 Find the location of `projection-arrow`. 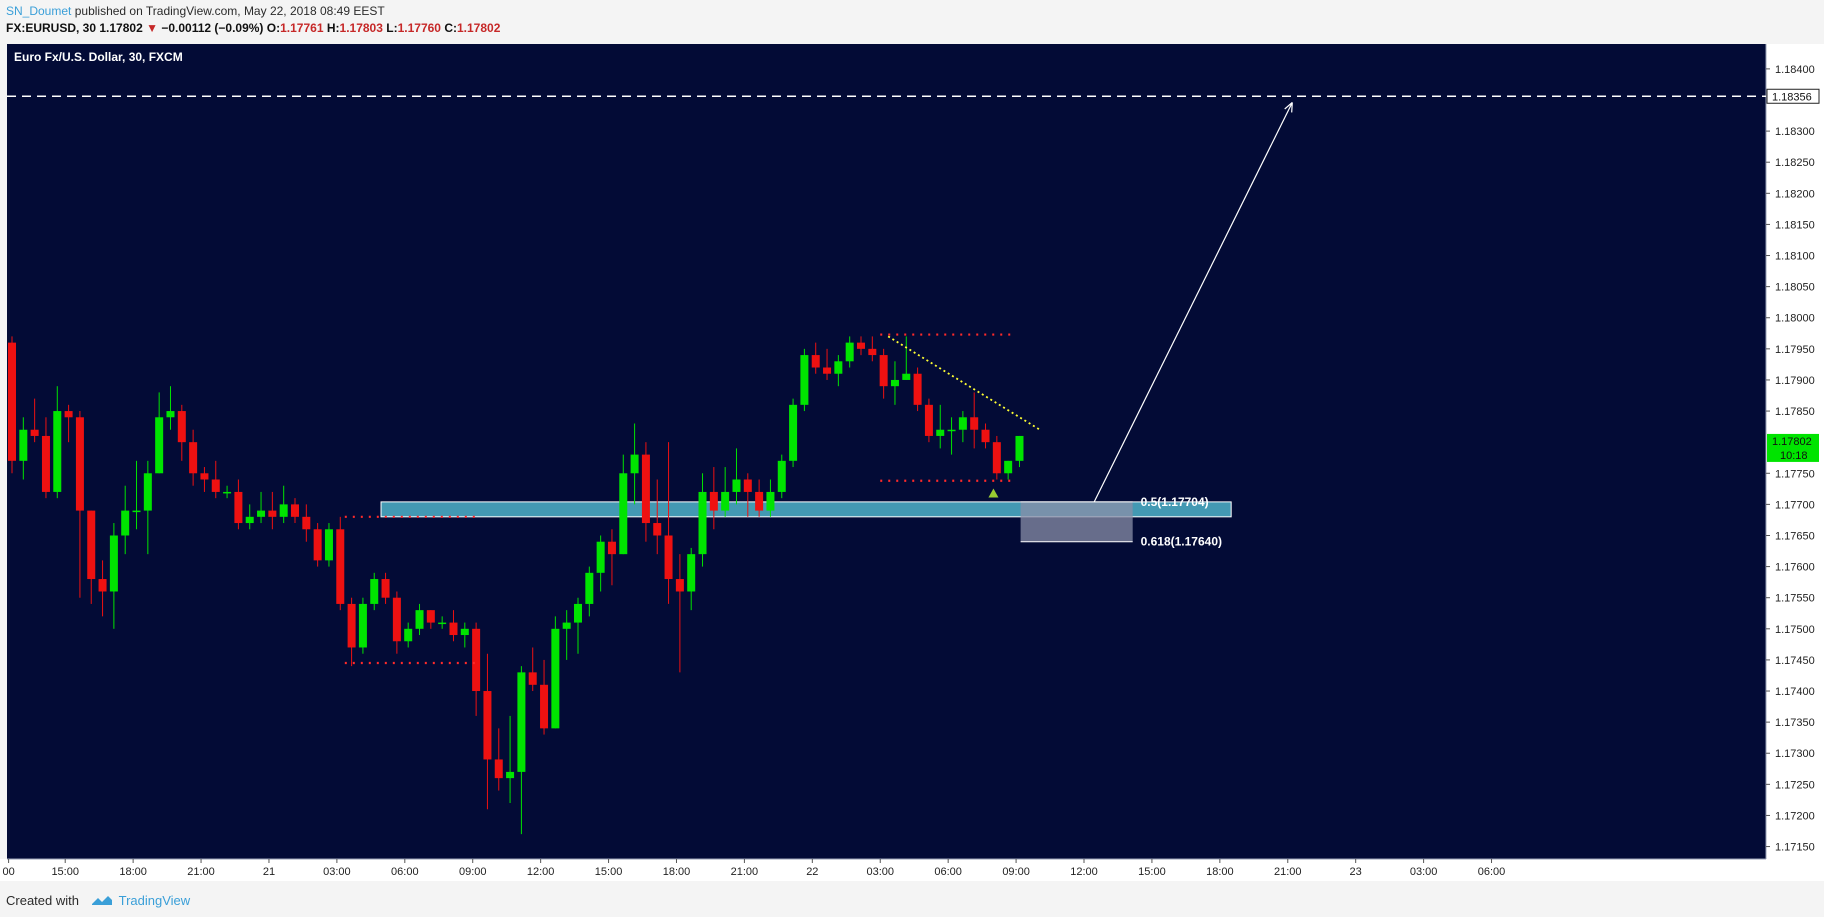

projection-arrow is located at coordinates (1193, 302).